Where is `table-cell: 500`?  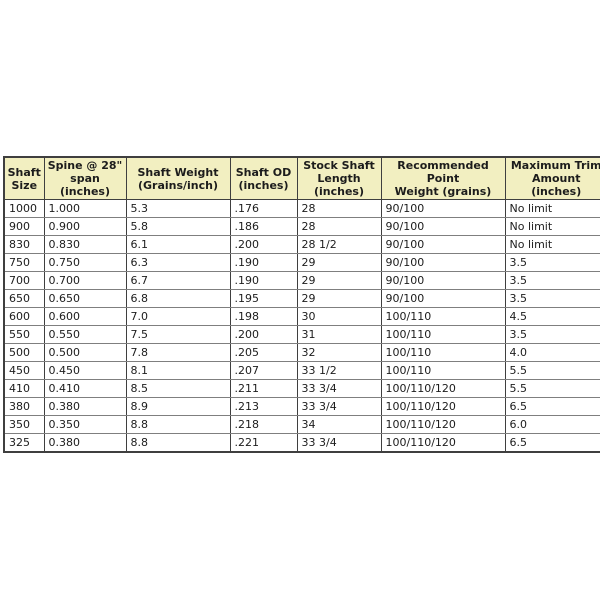 table-cell: 500 is located at coordinates (24, 352).